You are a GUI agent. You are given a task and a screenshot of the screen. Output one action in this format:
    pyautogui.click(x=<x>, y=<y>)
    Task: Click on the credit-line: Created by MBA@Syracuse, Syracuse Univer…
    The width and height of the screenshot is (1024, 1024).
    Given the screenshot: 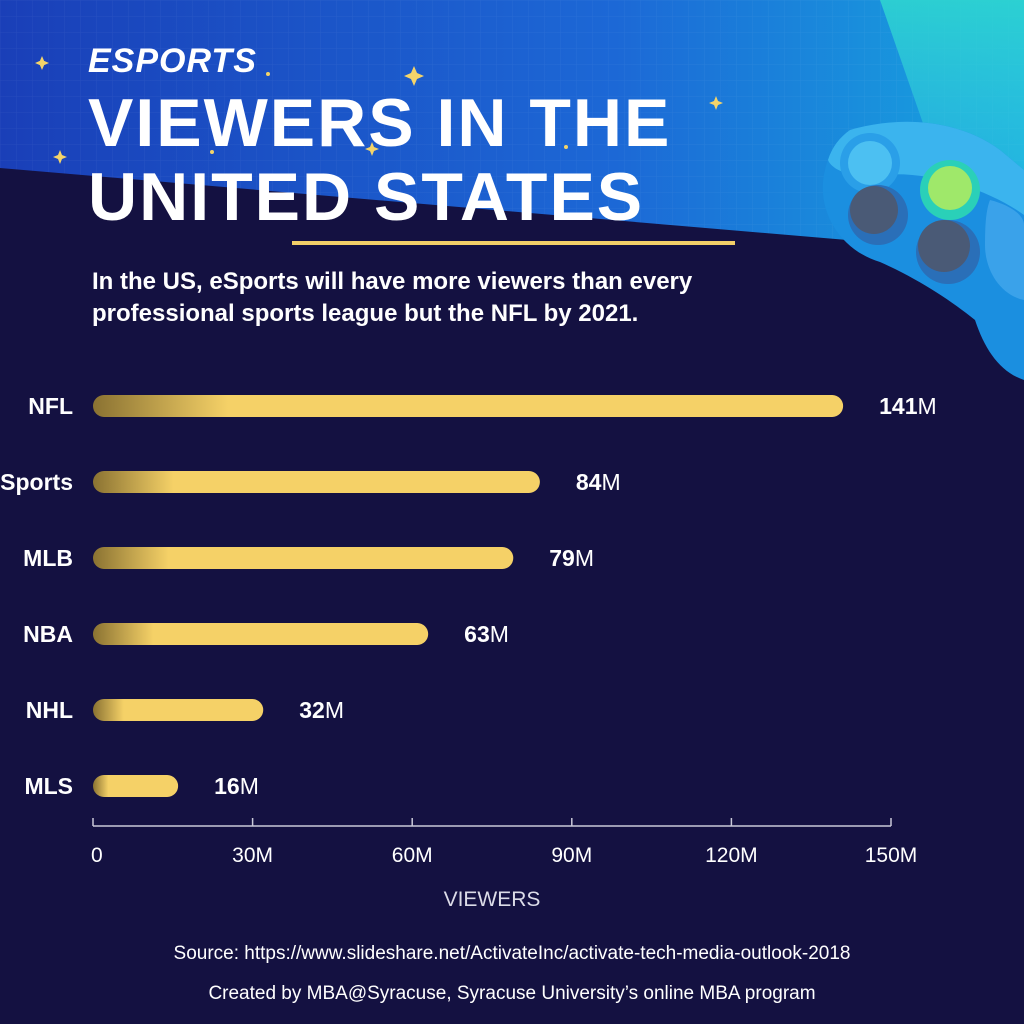 What is the action you would take?
    pyautogui.click(x=512, y=993)
    